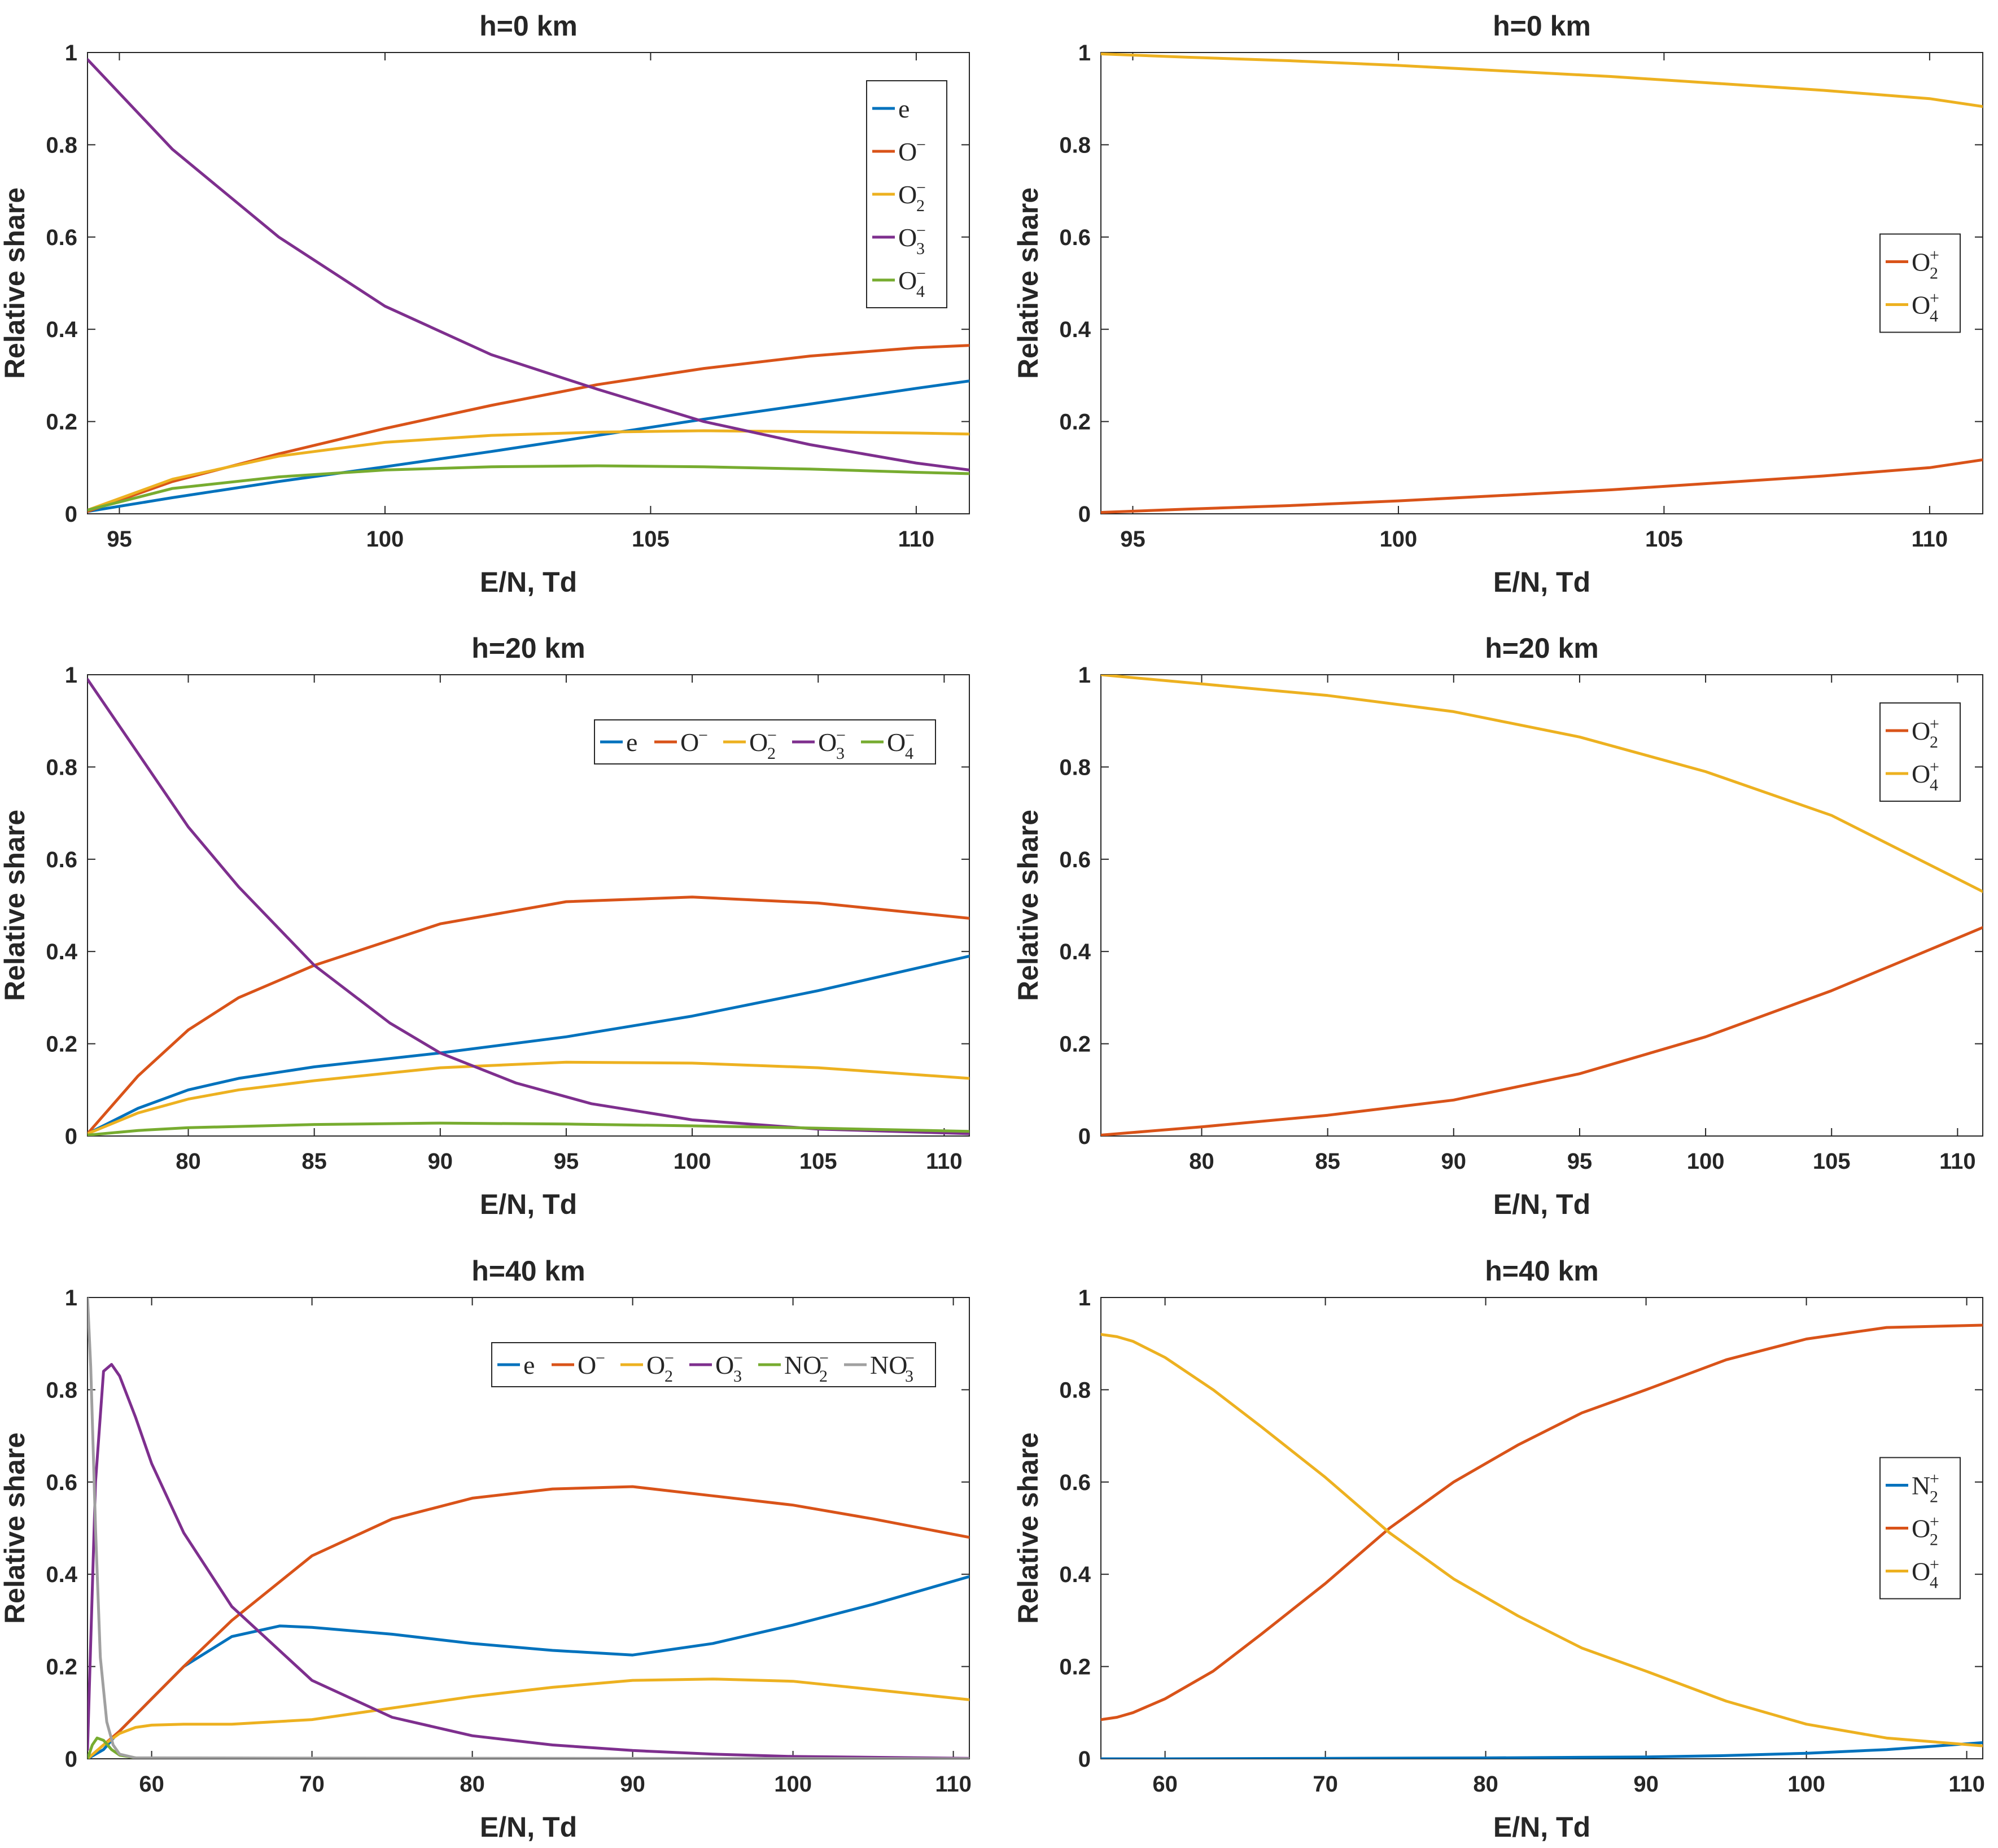 The height and width of the screenshot is (1848, 1998). I want to click on legend-label-base: NO, so click(802, 1365).